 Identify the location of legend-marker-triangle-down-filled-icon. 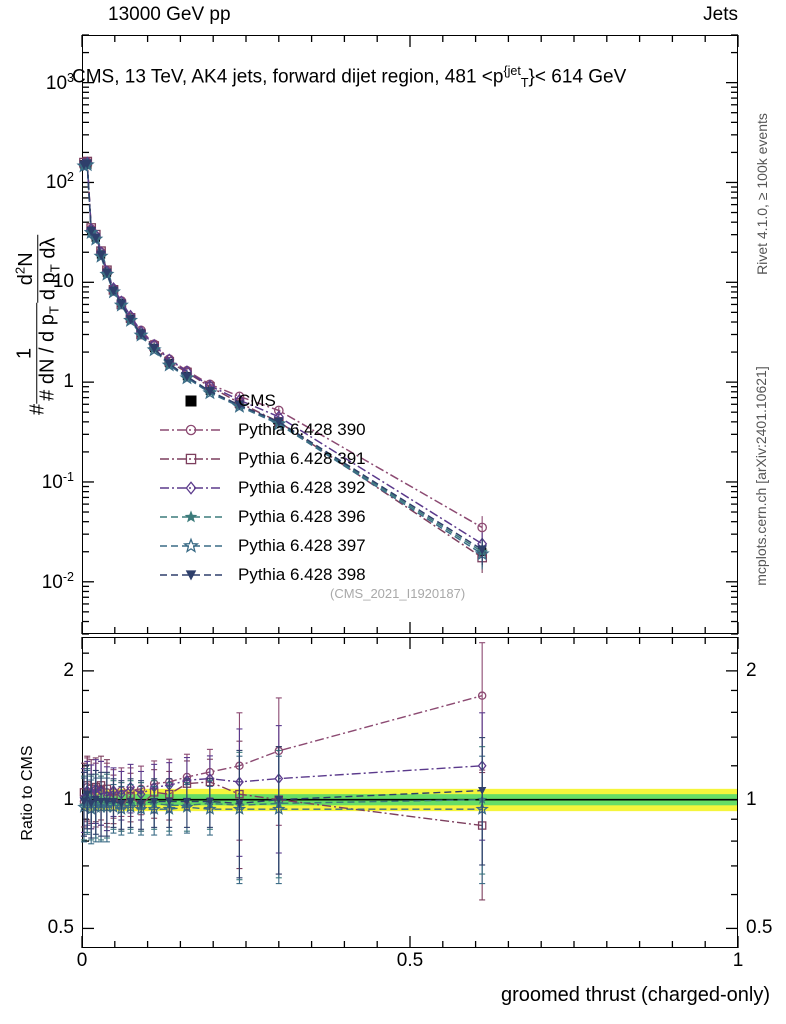
(191, 575).